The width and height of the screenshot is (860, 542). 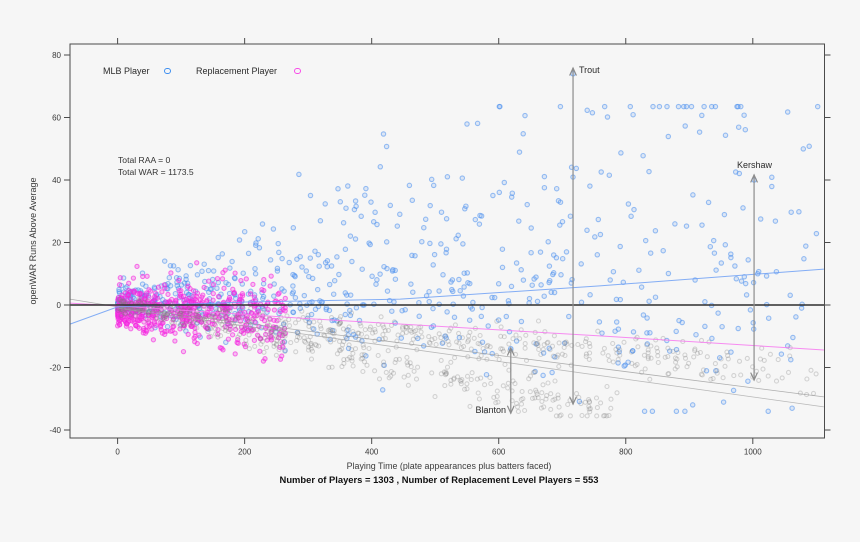 I want to click on total-raa-text: Total RAA = 0, so click(x=144, y=160).